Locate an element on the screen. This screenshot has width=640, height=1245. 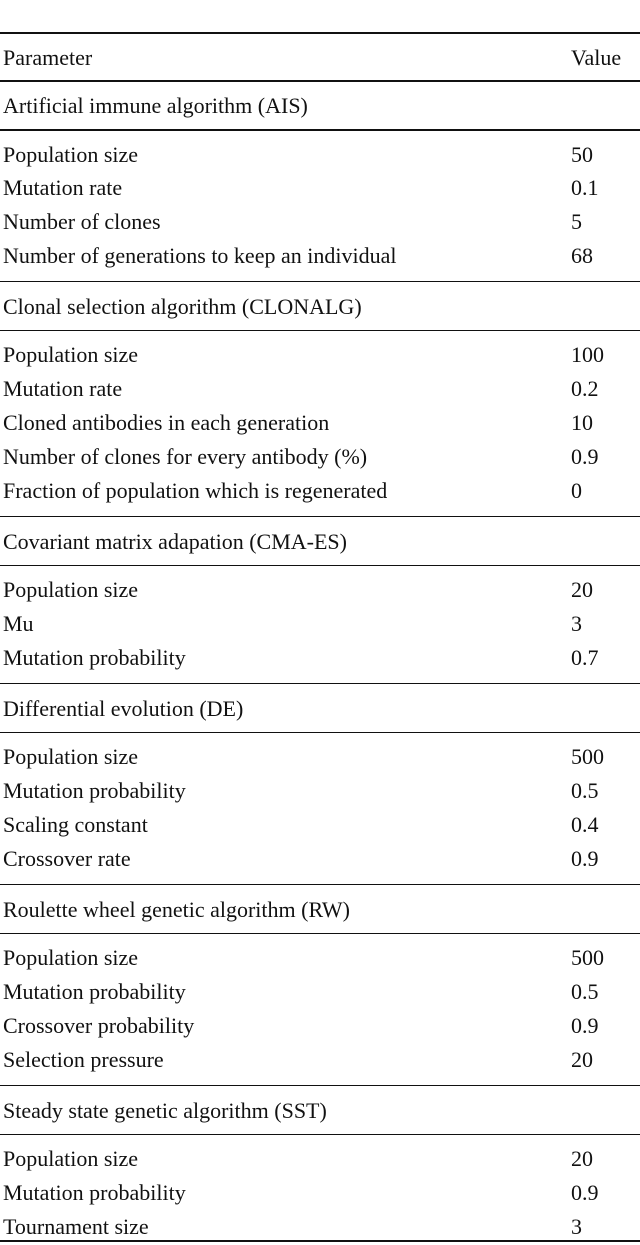
value-cell: 0.7 is located at coordinates (585, 657).